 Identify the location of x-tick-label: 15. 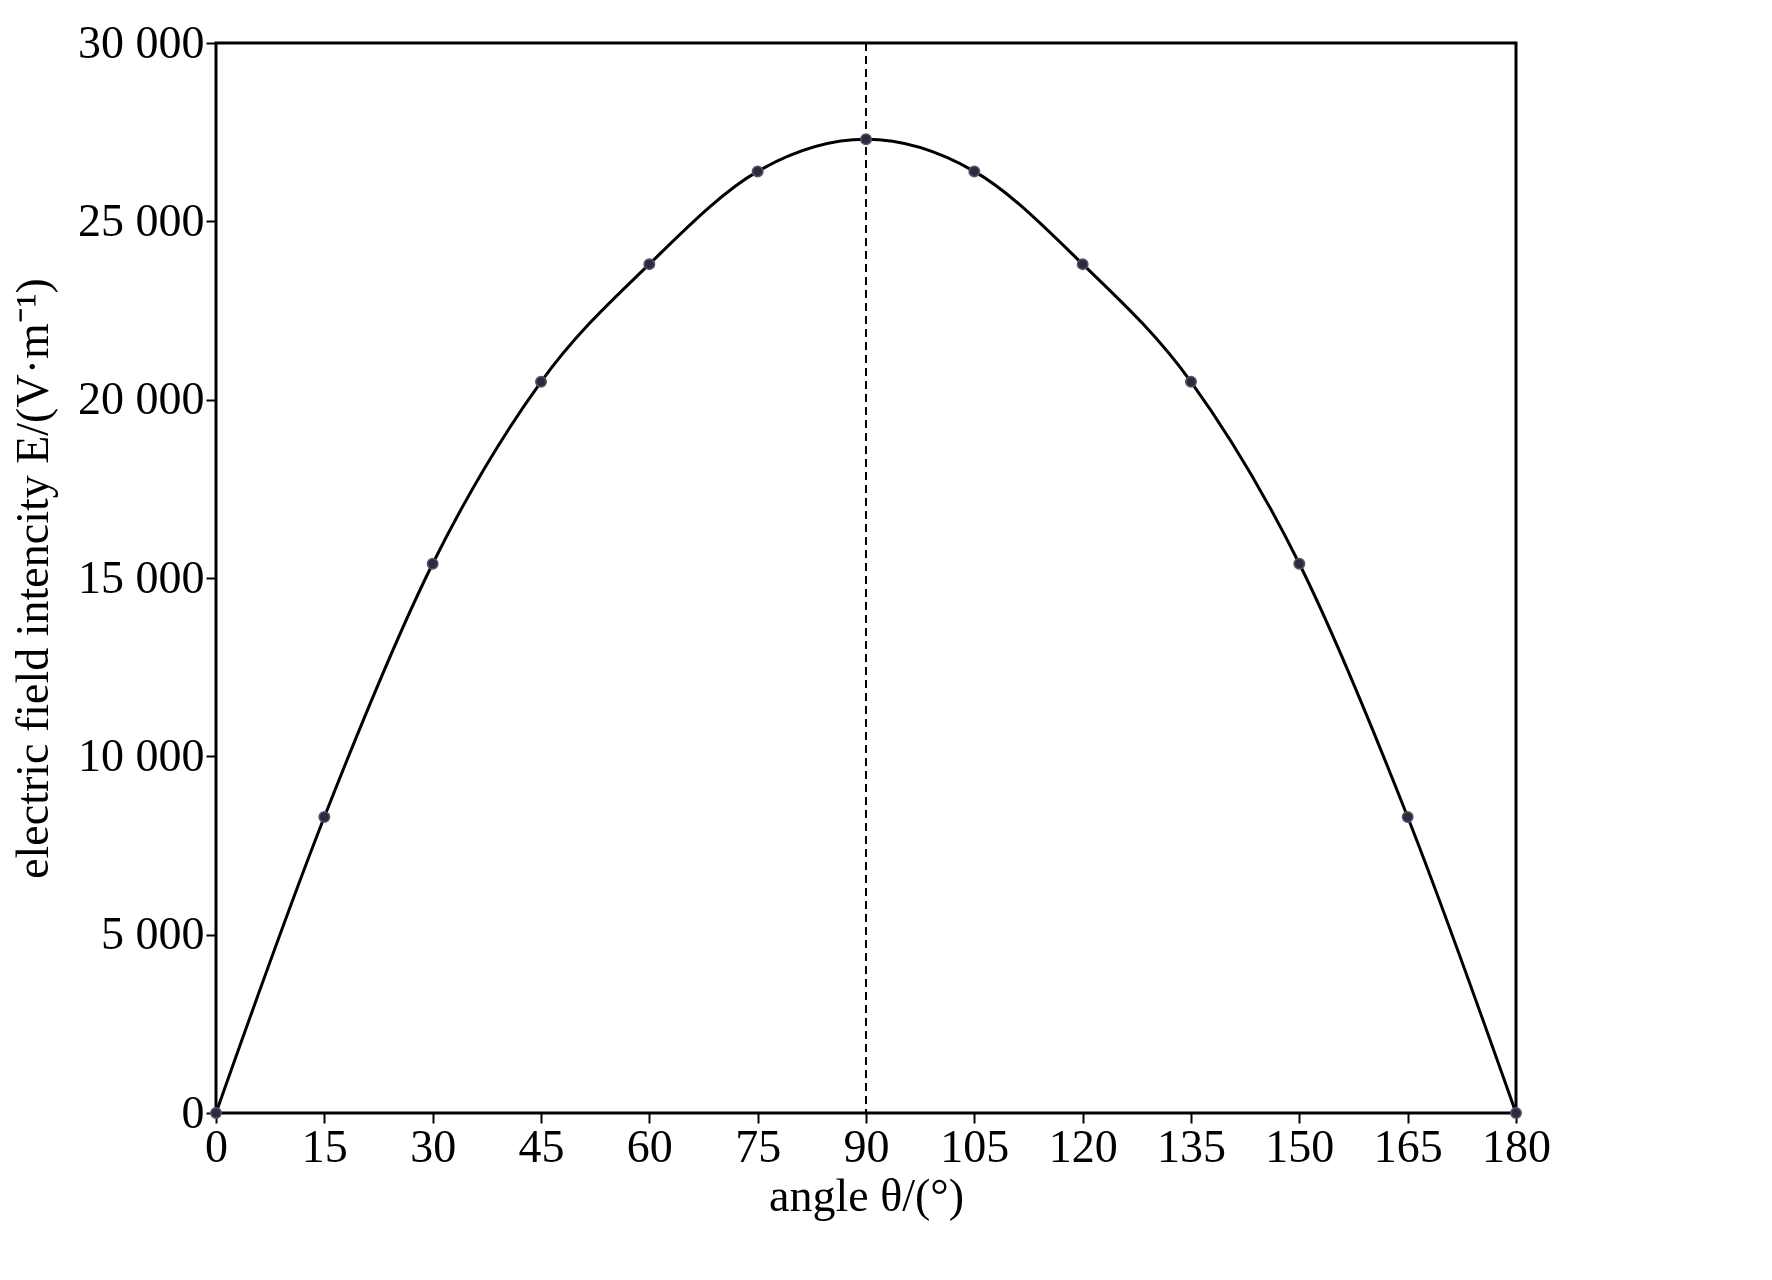
(324, 1146).